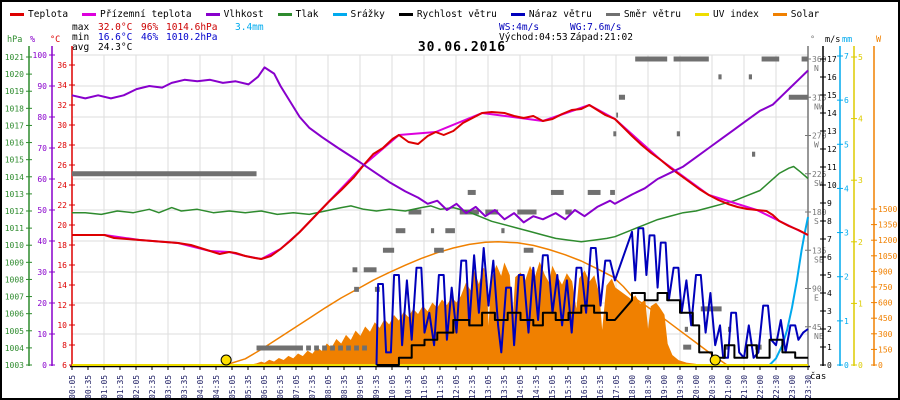  I want to click on x-tick-label: 12:35, so click(472, 387).